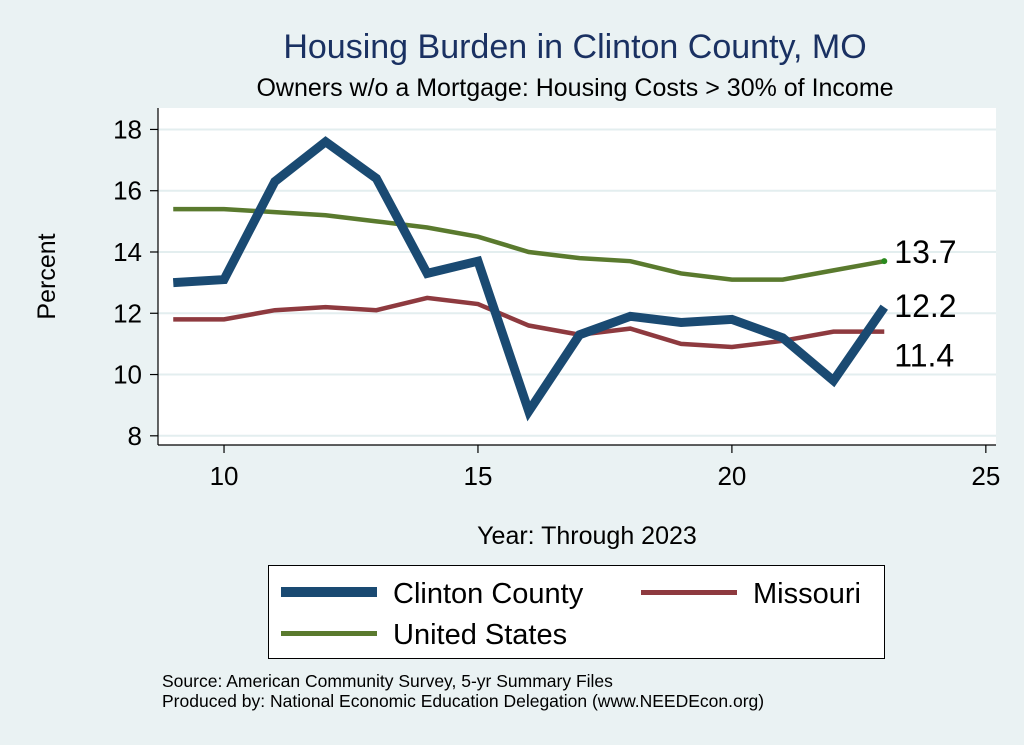 Image resolution: width=1024 pixels, height=745 pixels. Describe the element at coordinates (127, 129) in the screenshot. I see `y-tick-label: 18` at that location.